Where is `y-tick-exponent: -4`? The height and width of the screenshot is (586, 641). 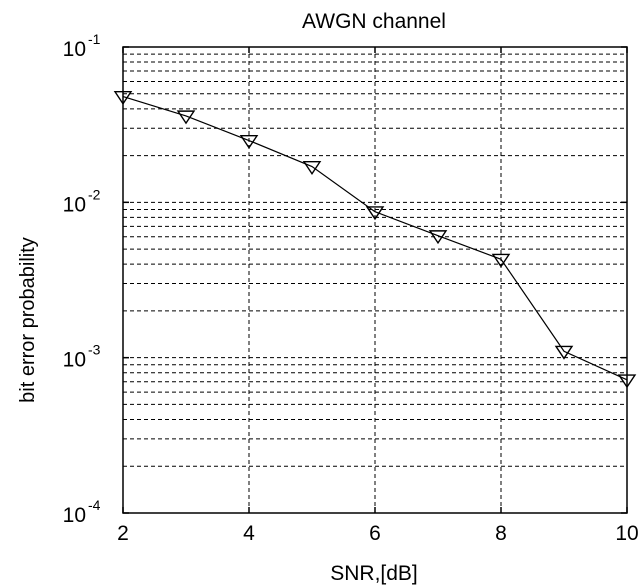 y-tick-exponent: -4 is located at coordinates (94, 505).